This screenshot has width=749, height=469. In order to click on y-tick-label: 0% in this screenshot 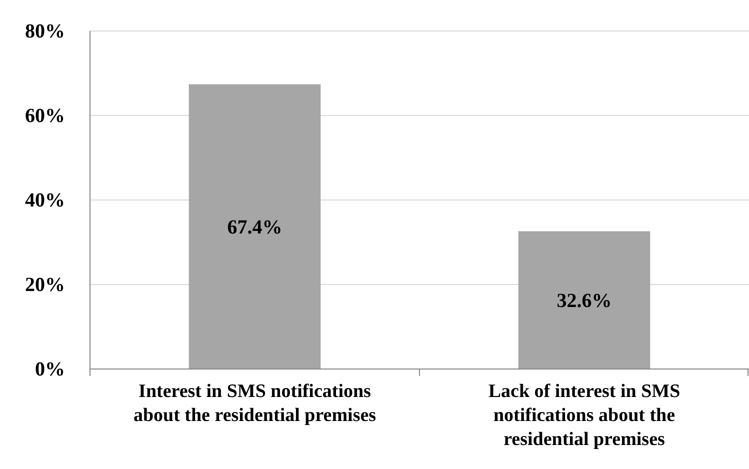, I will do `click(50, 369)`.